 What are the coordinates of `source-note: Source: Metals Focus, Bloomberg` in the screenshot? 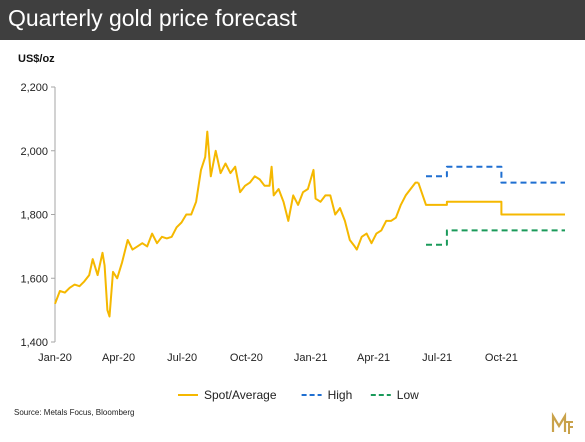 It's located at (74, 412).